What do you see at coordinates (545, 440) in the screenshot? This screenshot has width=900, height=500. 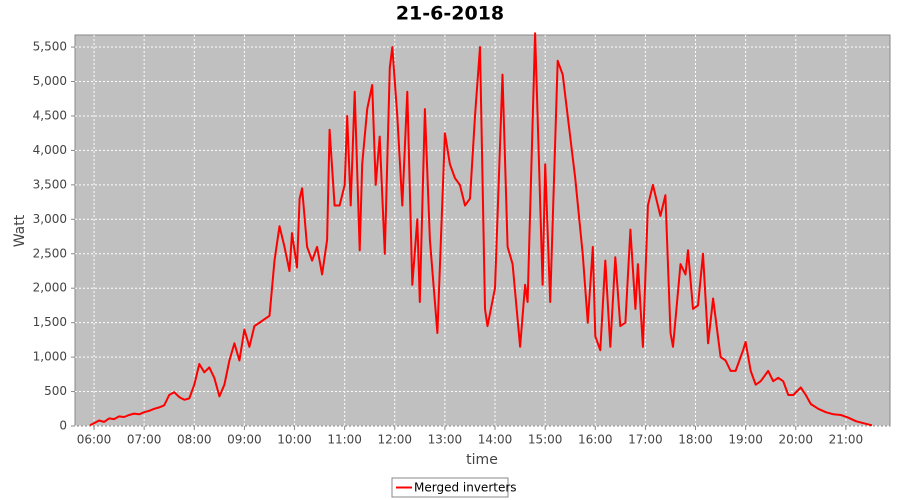 I see `x-tick-label: 15:00` at bounding box center [545, 440].